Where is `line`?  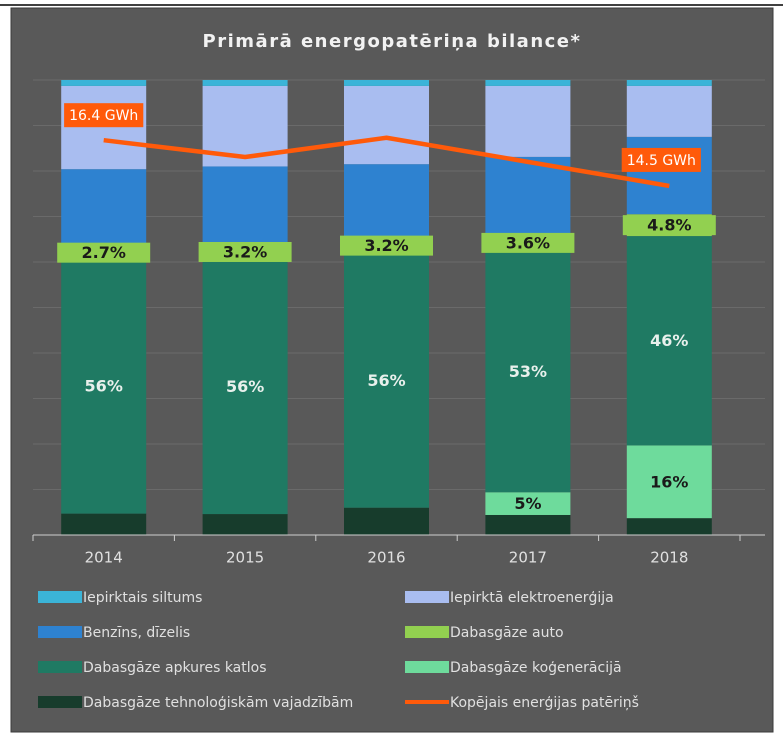 line is located at coordinates (386, 162).